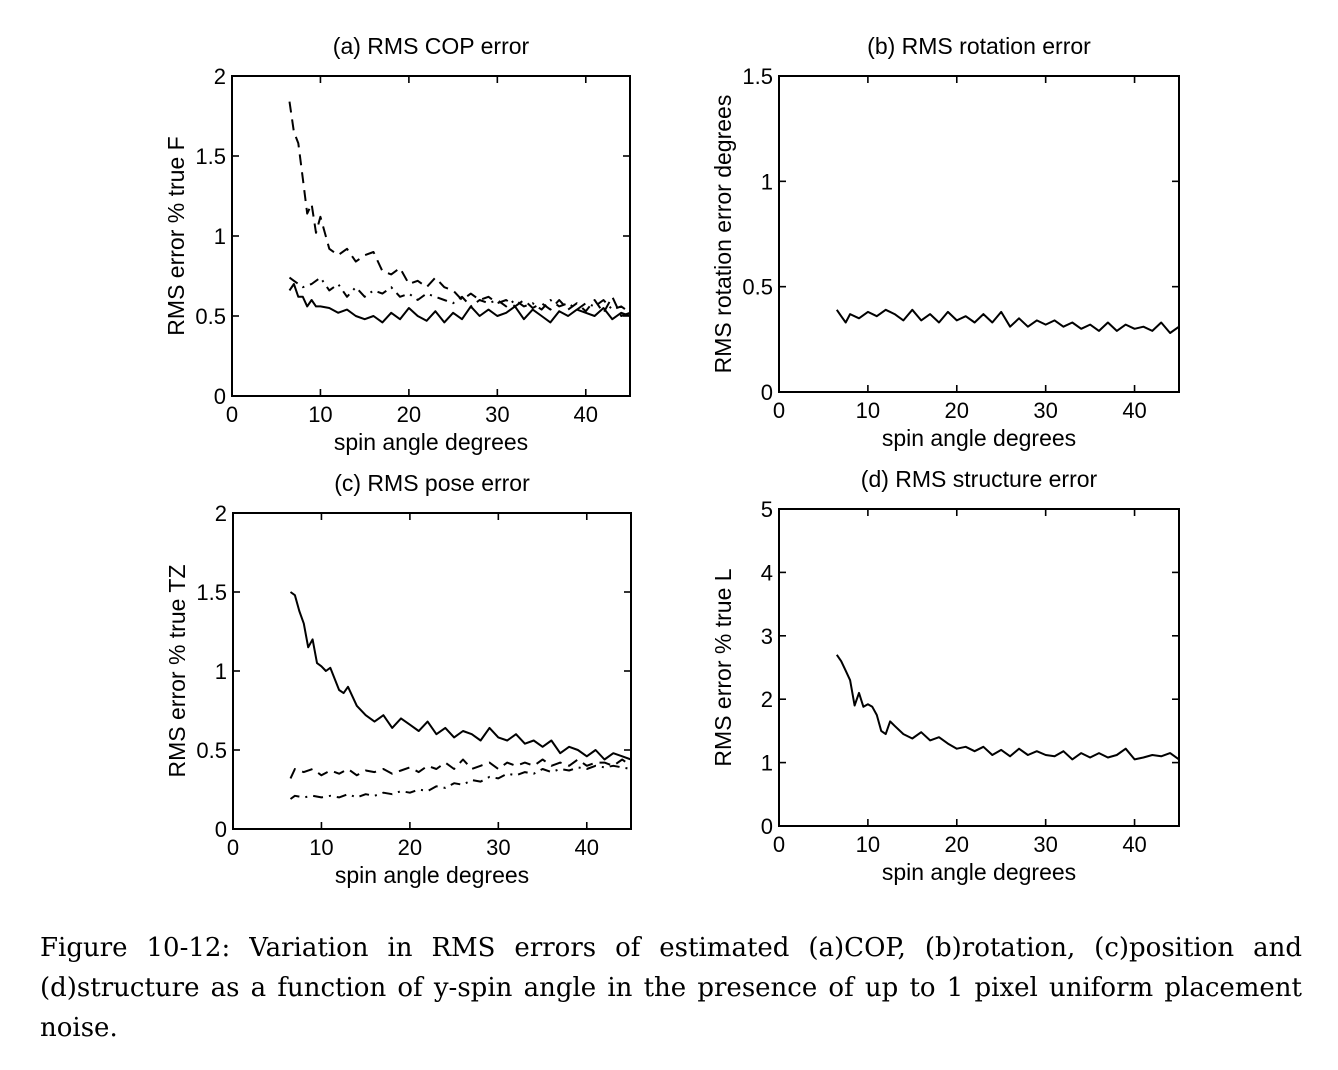 This screenshot has width=1338, height=1070. What do you see at coordinates (176, 235) in the screenshot?
I see `panel-a-ylabel: RMS error % true F` at bounding box center [176, 235].